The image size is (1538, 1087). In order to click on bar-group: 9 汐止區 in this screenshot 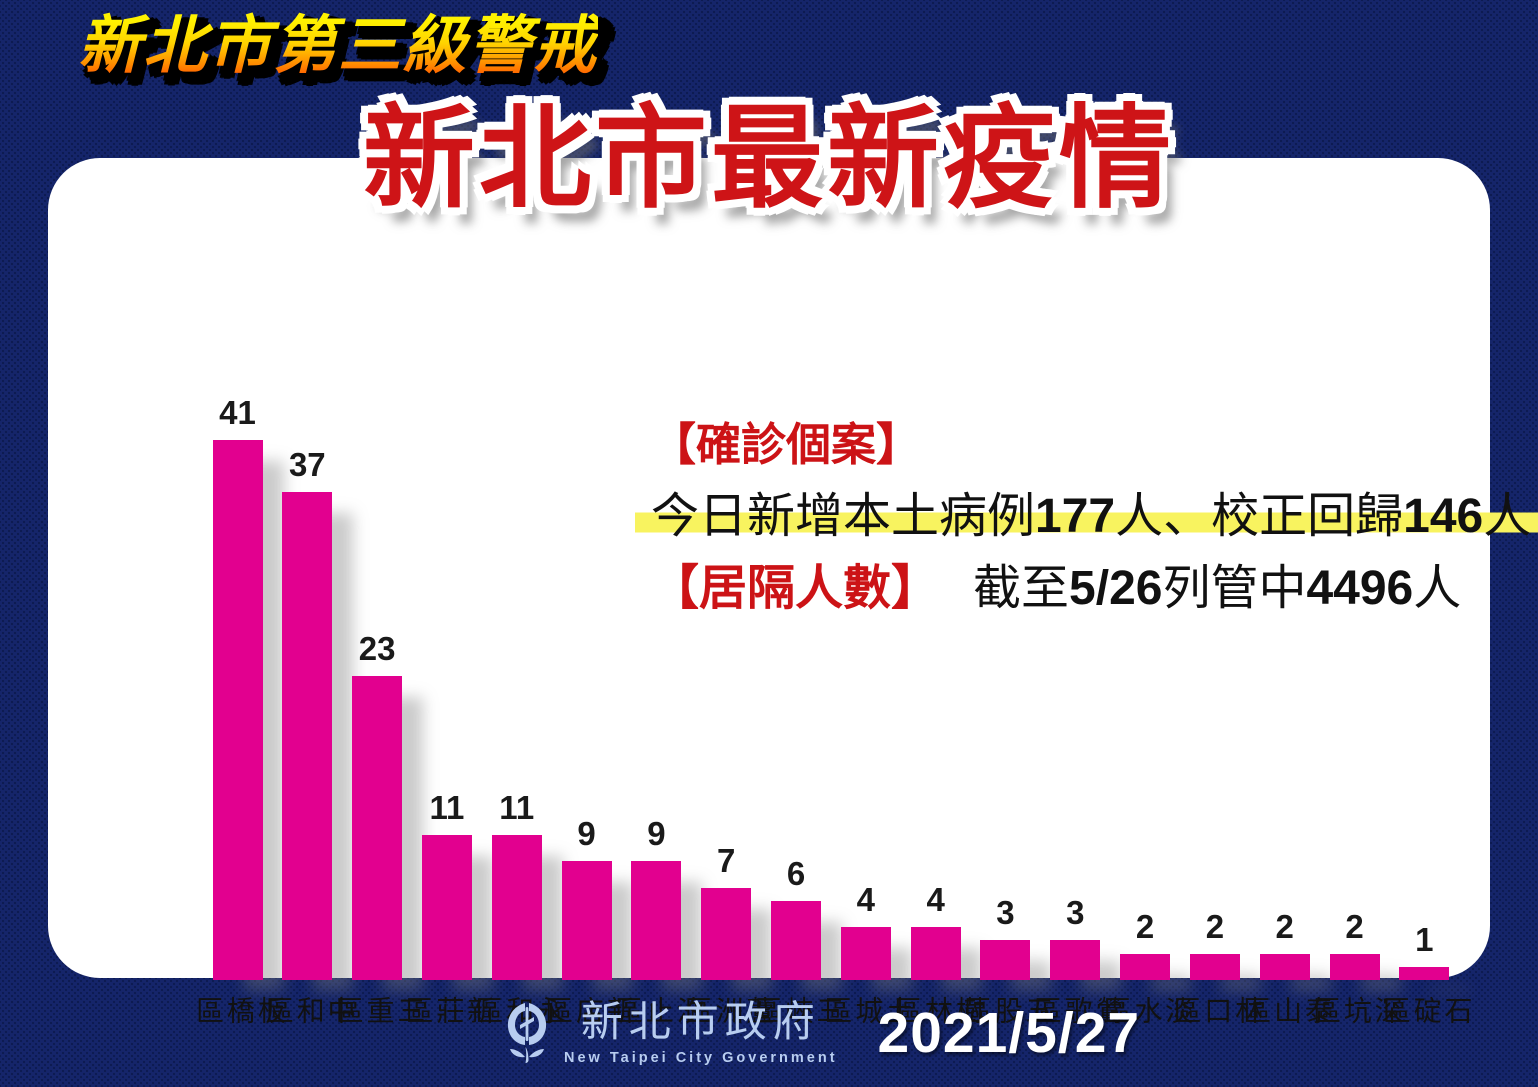, I will do `click(657, 710)`.